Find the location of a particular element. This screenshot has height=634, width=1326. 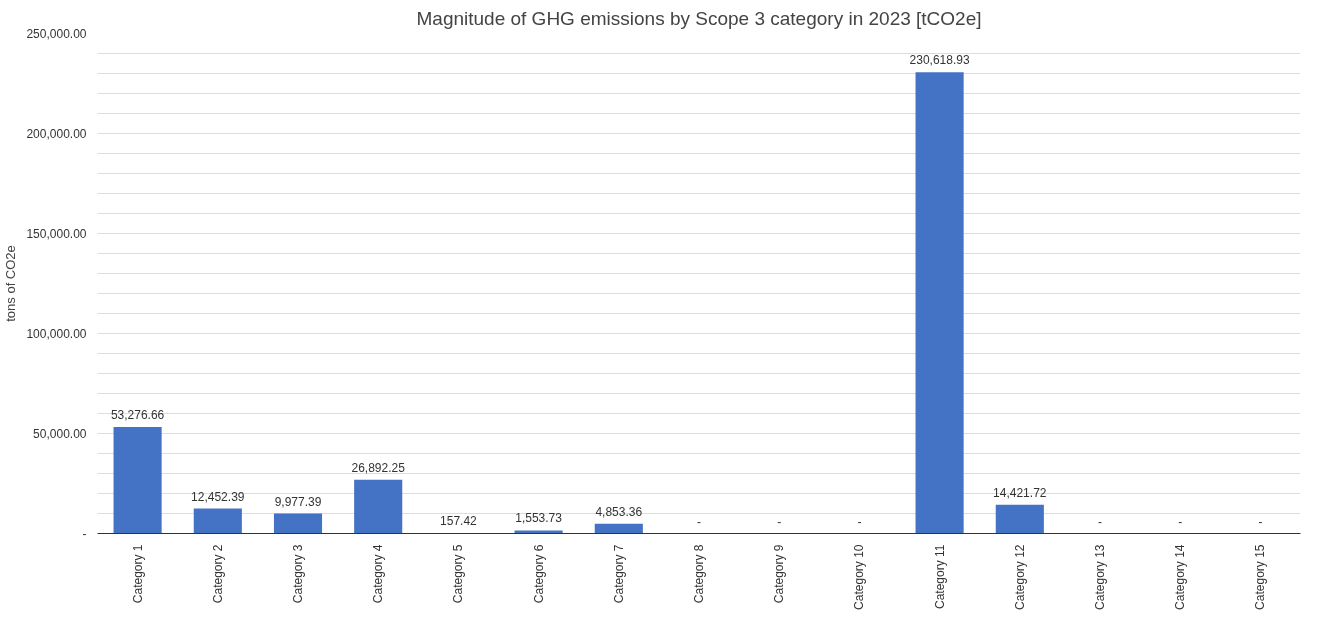

y-tick-label: 150,000.00 is located at coordinates (56, 234).